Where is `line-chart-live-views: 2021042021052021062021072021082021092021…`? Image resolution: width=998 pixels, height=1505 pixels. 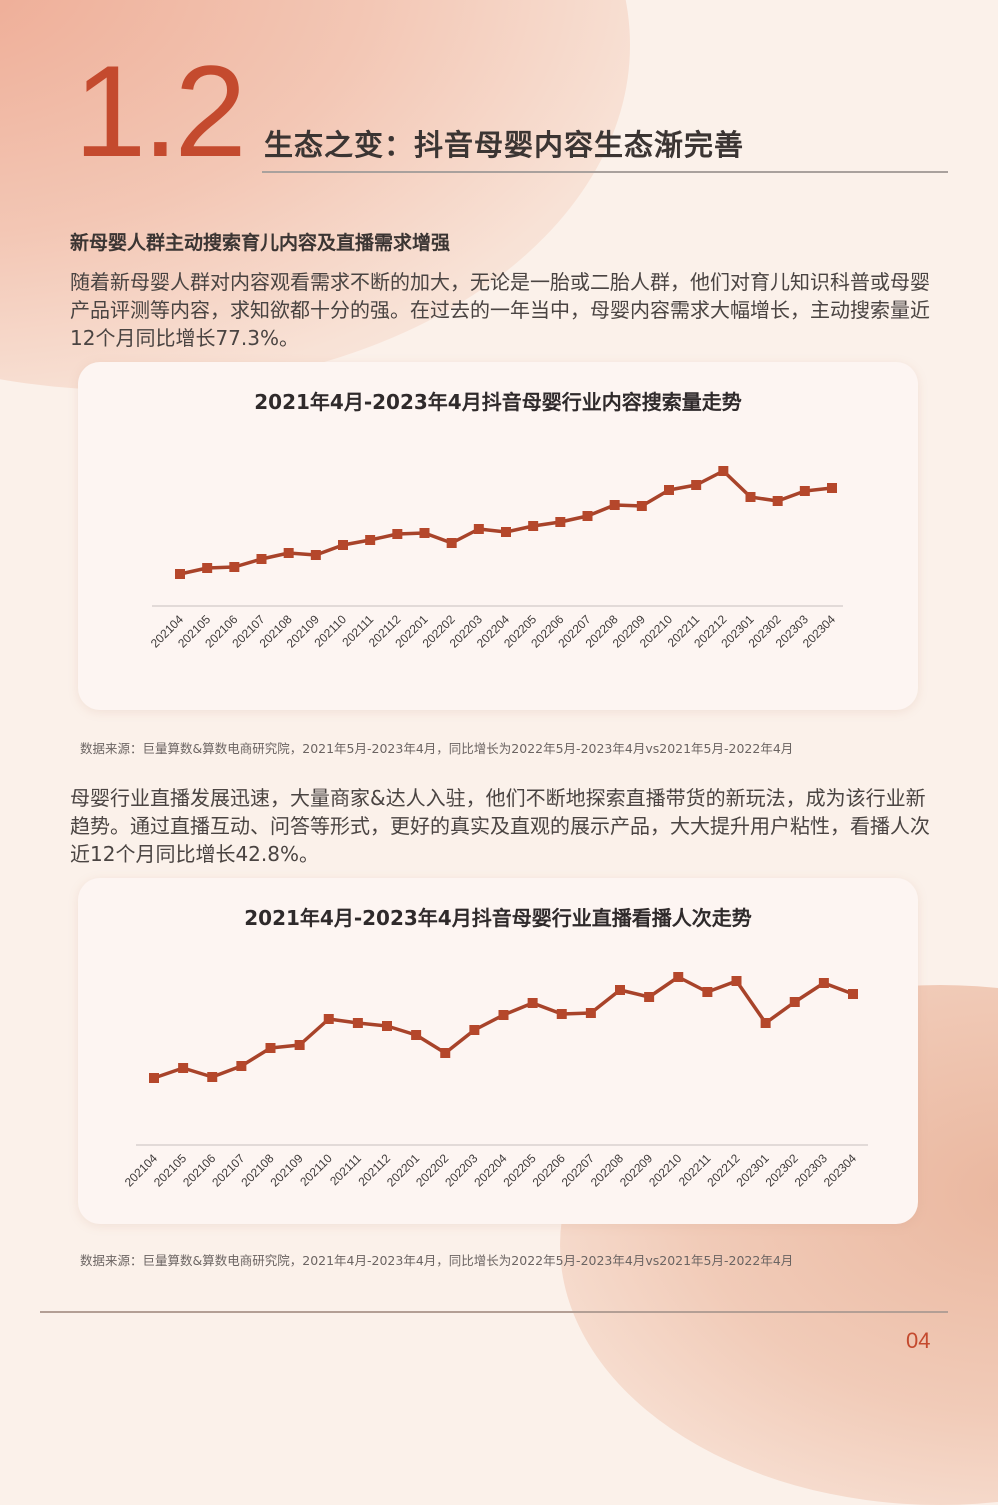 line-chart-live-views: 2021042021052021062021072021082021092021… is located at coordinates (495, 1080).